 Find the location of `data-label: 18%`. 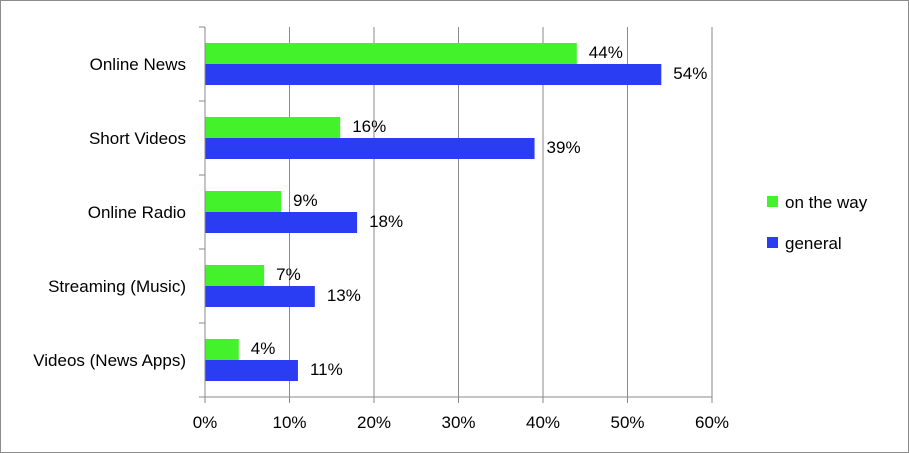

data-label: 18% is located at coordinates (386, 221).